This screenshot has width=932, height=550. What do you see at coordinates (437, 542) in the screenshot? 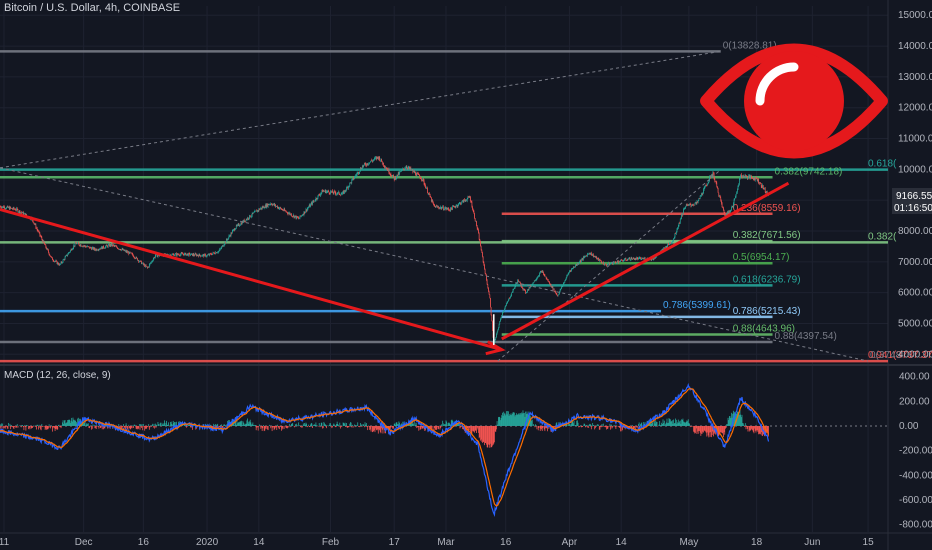
I see `time-axis: 11 Dec 16 2020 14 Feb 17 Mar 16 Apr 14 May 18 Jun 15` at bounding box center [437, 542].